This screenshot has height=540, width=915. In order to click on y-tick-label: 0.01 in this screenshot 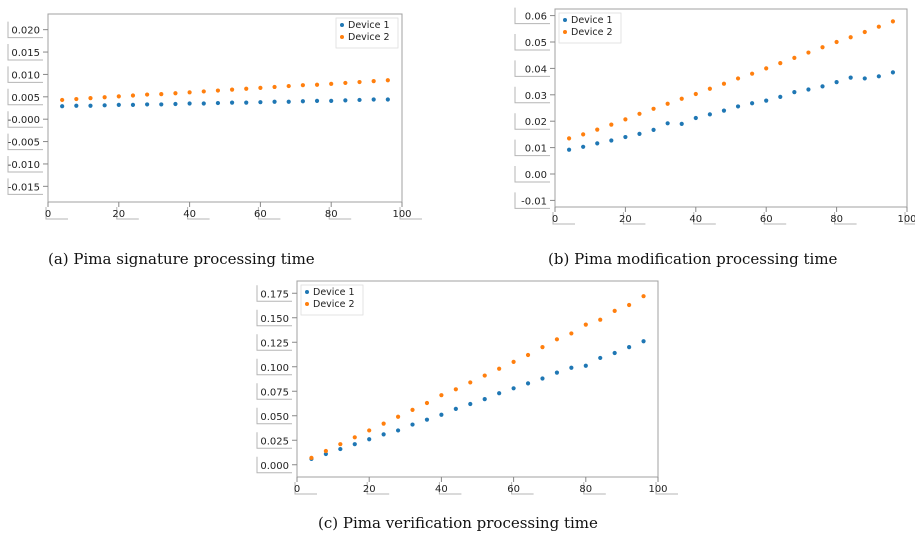, I will do `click(536, 149)`.